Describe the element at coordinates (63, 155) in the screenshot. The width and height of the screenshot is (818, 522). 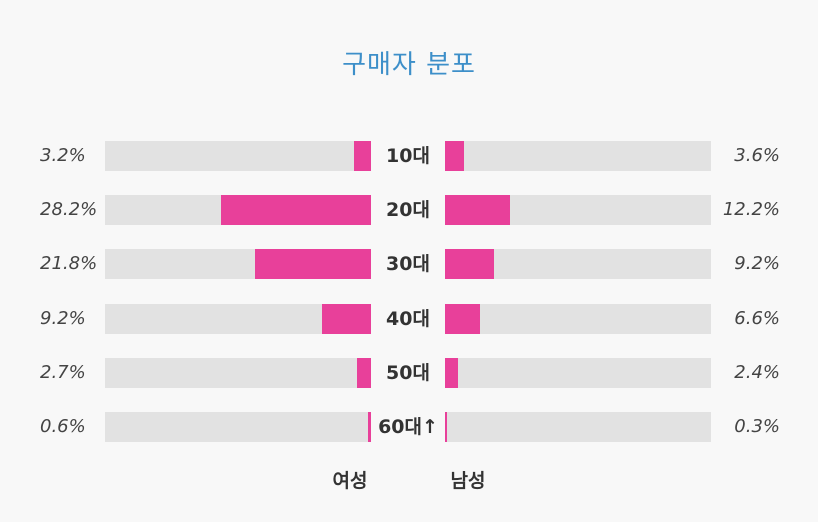
I see `female-value-label: 3.2%` at that location.